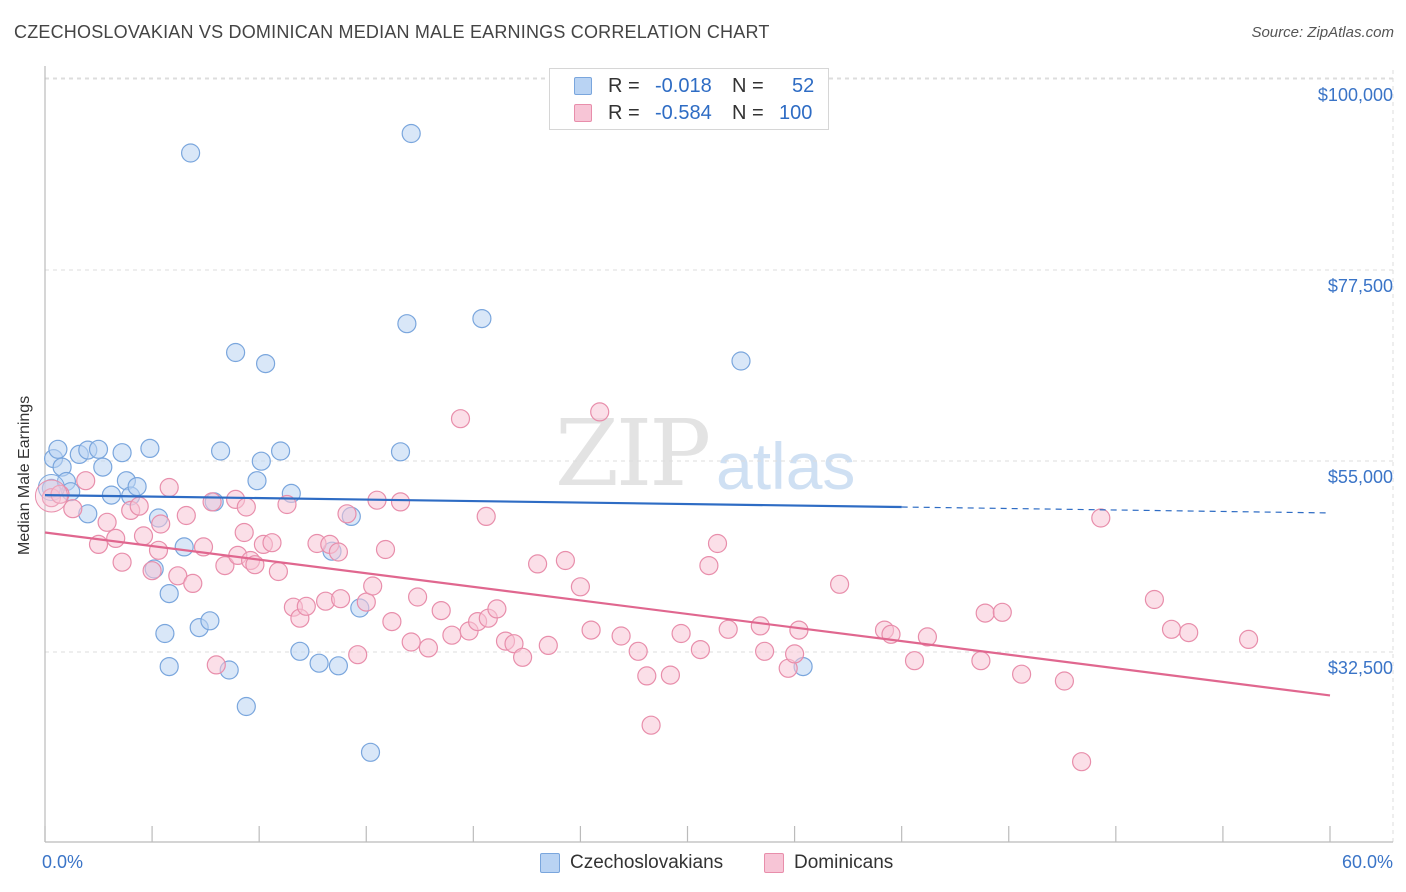 This screenshot has height=892, width=1406. What do you see at coordinates (63, 862) in the screenshot?
I see `x-tick-min: 0.0%` at bounding box center [63, 862].